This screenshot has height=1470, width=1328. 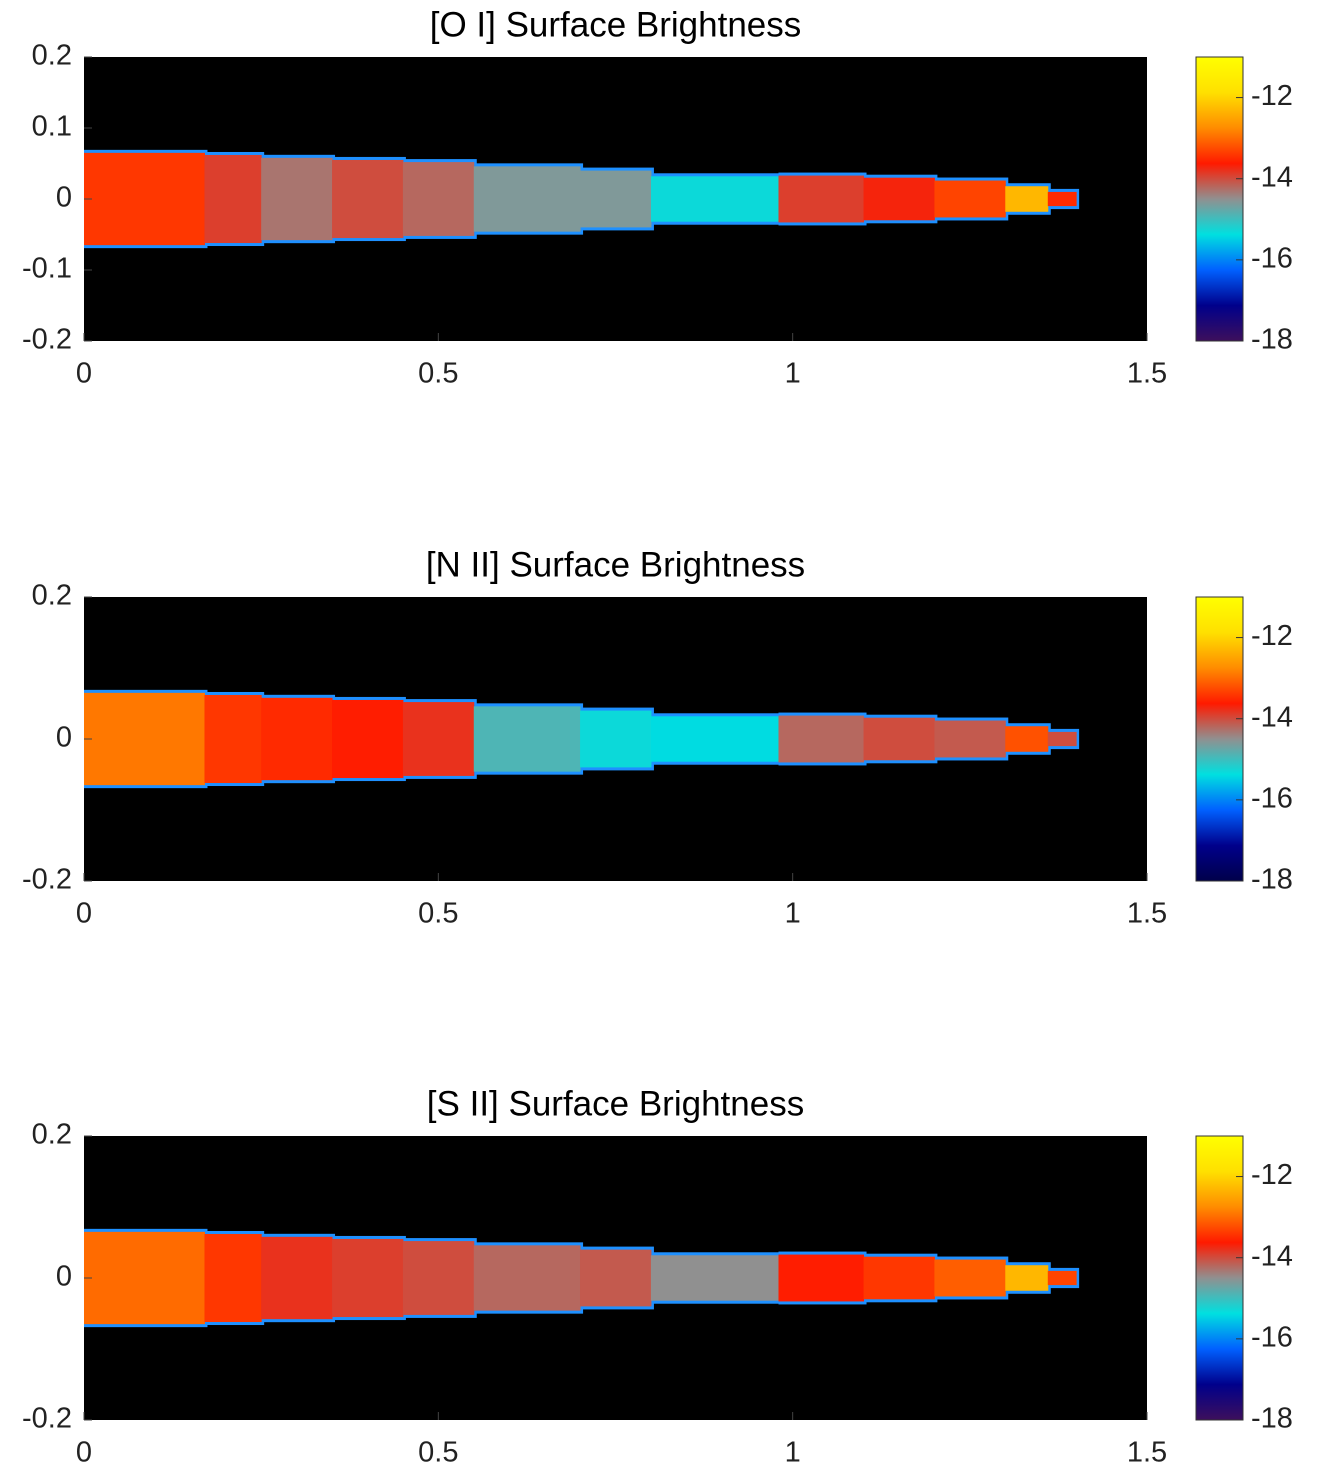 What do you see at coordinates (615, 1103) in the screenshot?
I see `chart-title: [S II] Surface Brightness` at bounding box center [615, 1103].